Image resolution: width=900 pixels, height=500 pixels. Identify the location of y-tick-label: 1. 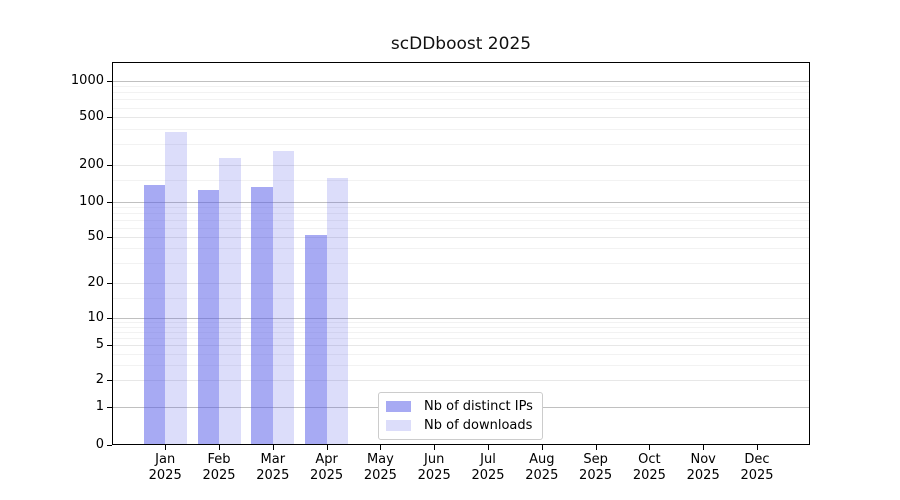
(99, 406).